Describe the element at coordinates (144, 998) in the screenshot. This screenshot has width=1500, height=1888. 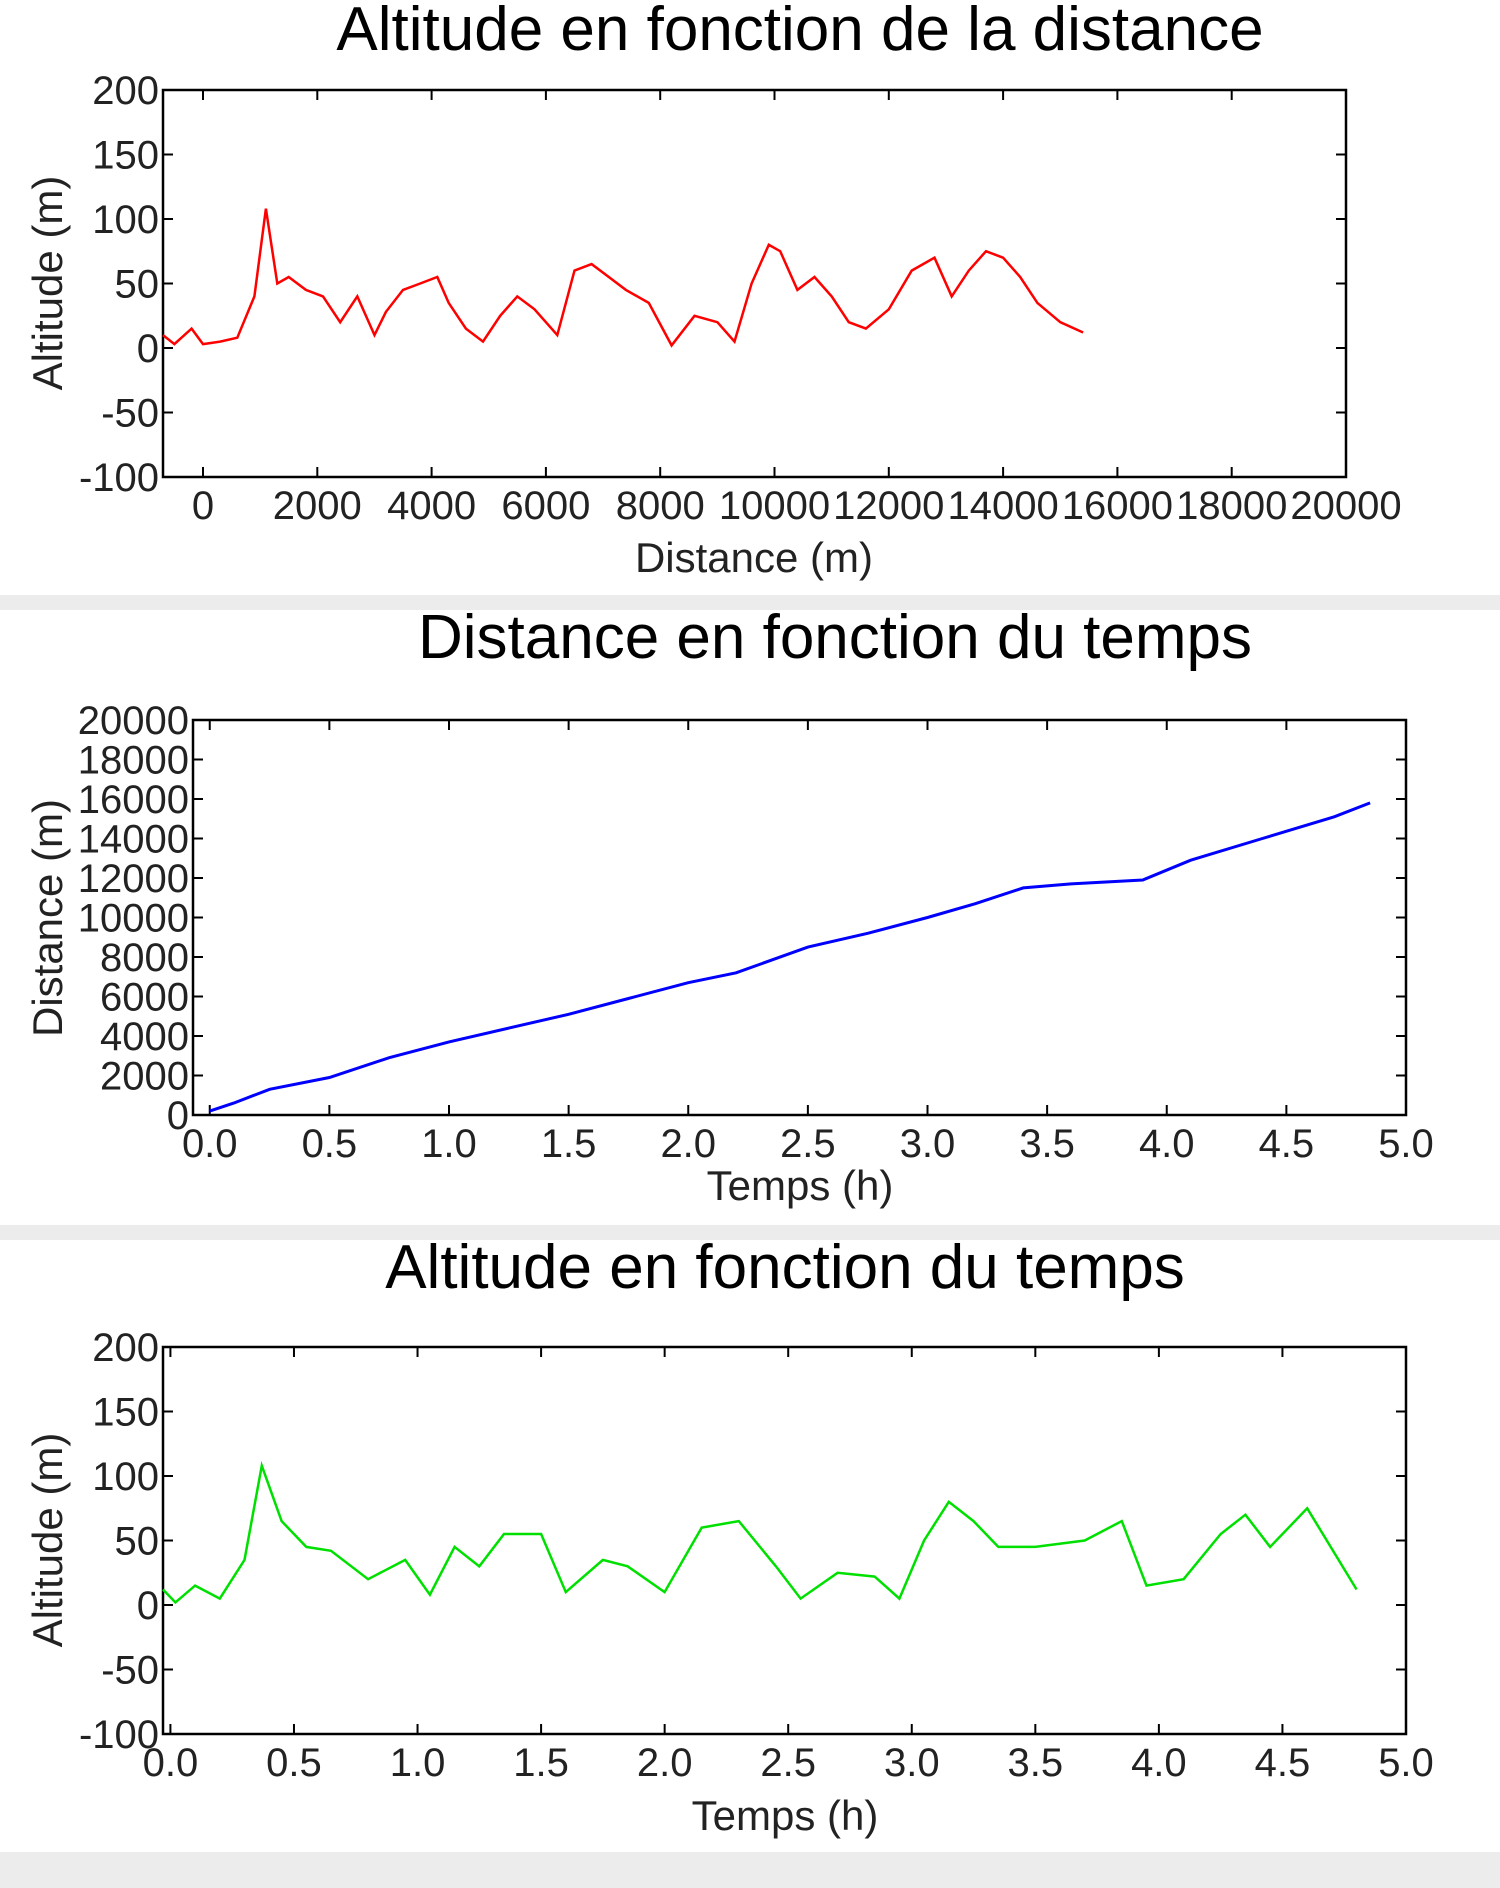
I see `y-tick-label: 6000` at that location.